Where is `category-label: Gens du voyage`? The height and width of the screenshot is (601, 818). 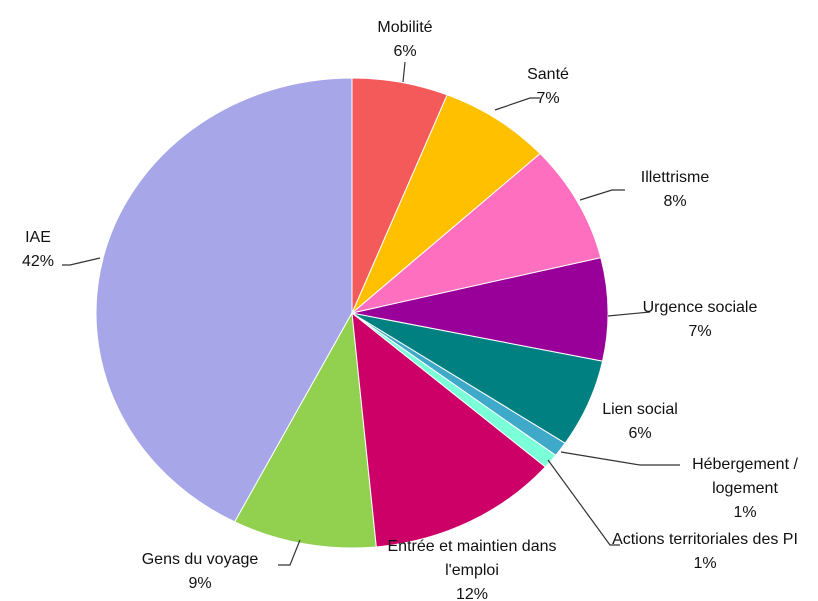
category-label: Gens du voyage is located at coordinates (200, 559).